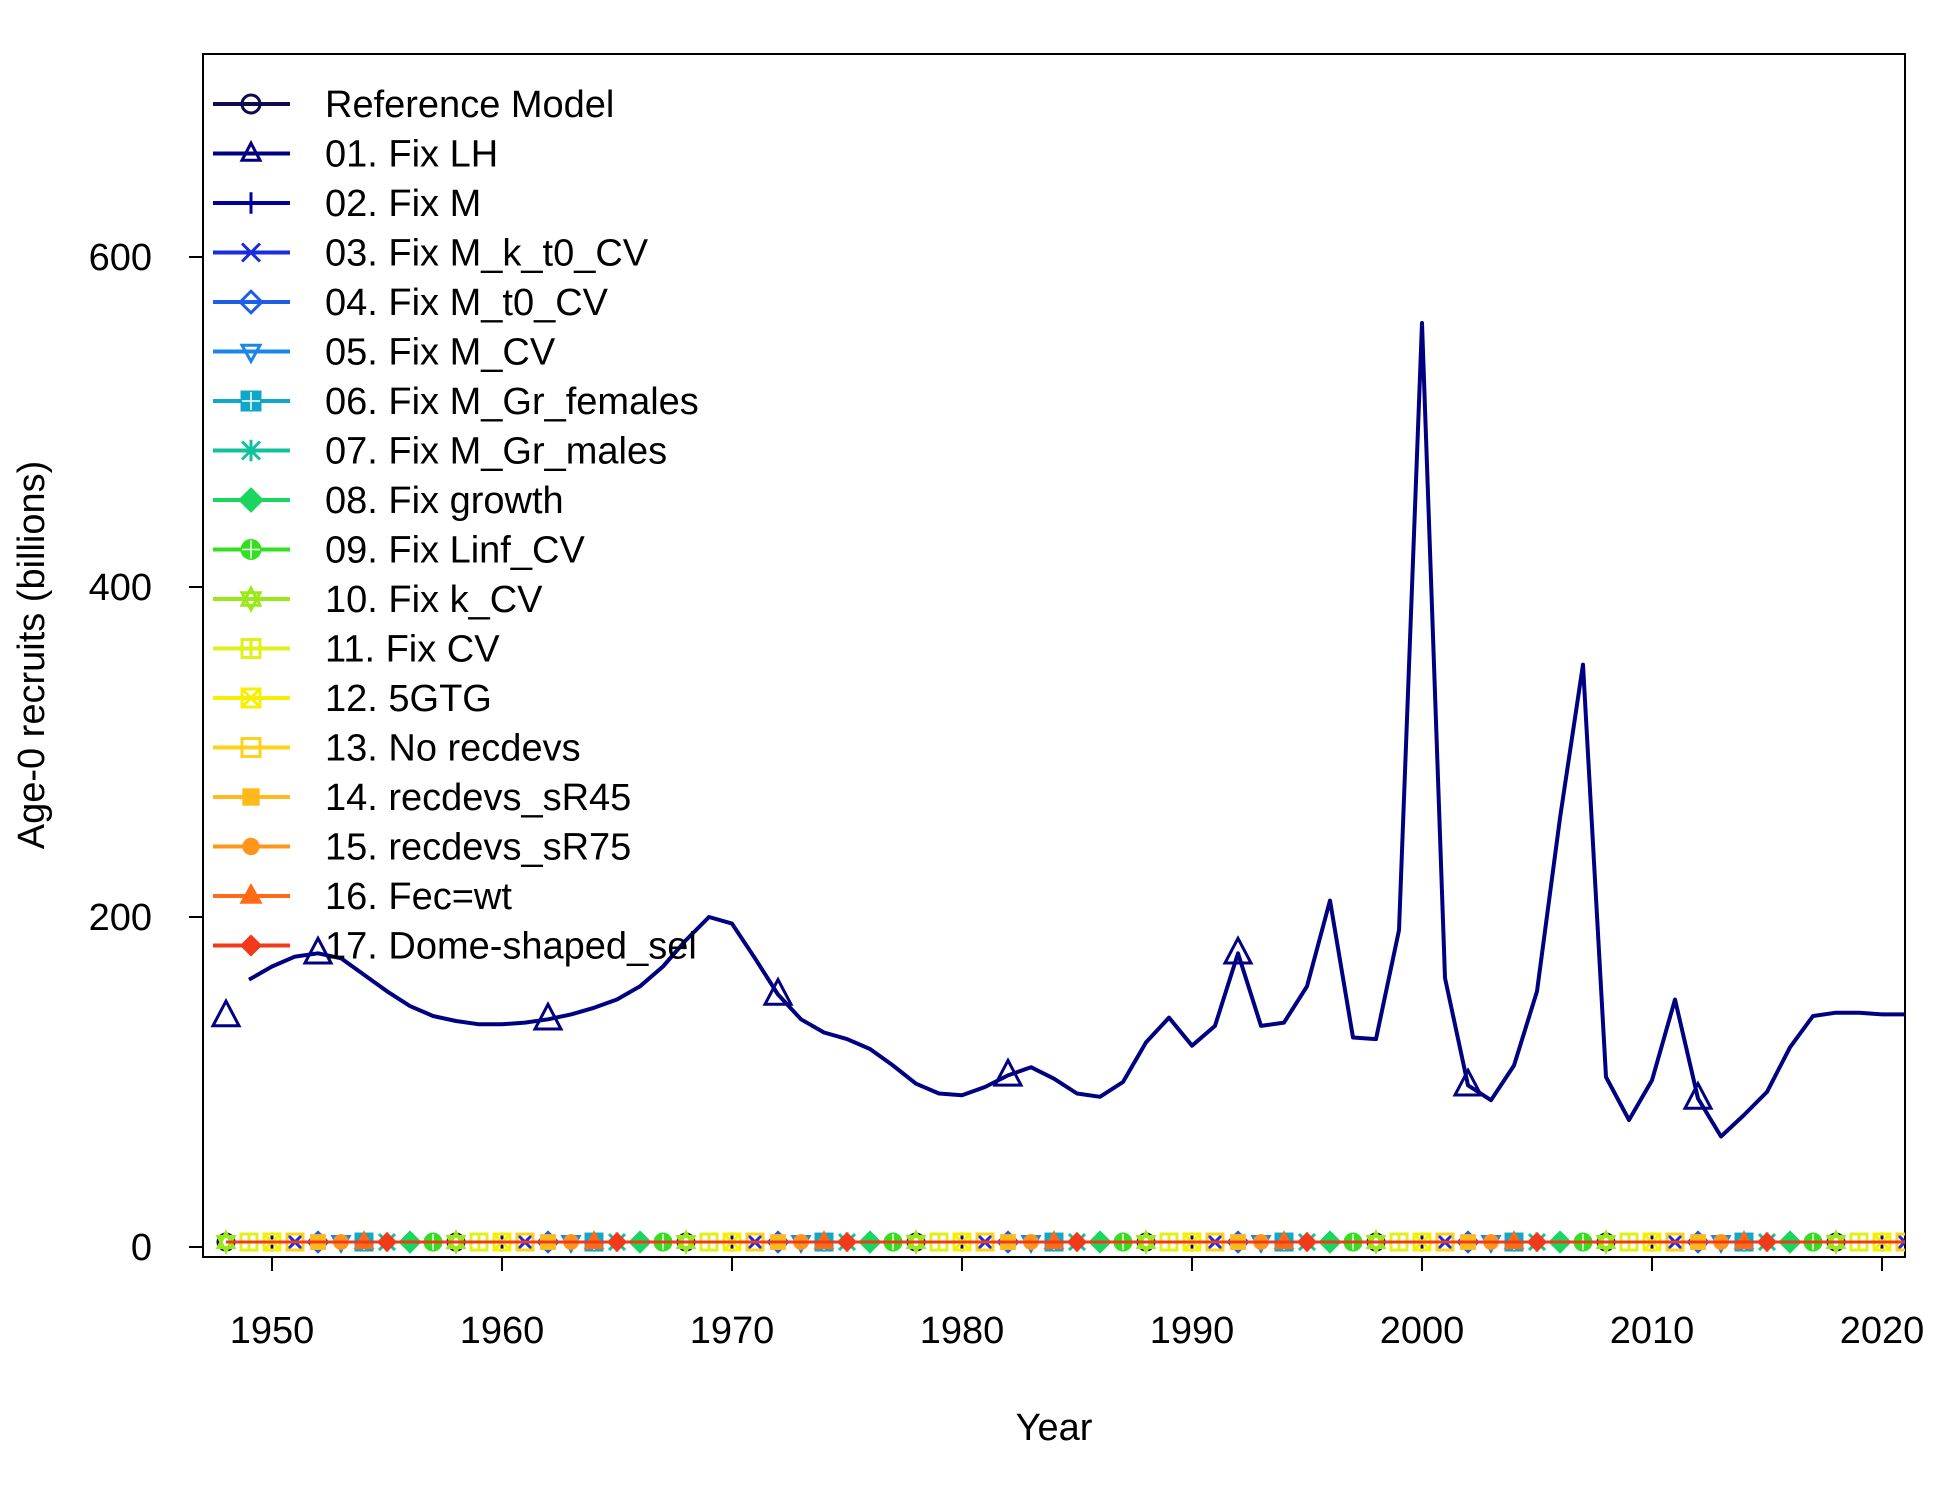 The width and height of the screenshot is (1950, 1500). I want to click on y-axis-label: Age-0 recruits (billions), so click(32, 655).